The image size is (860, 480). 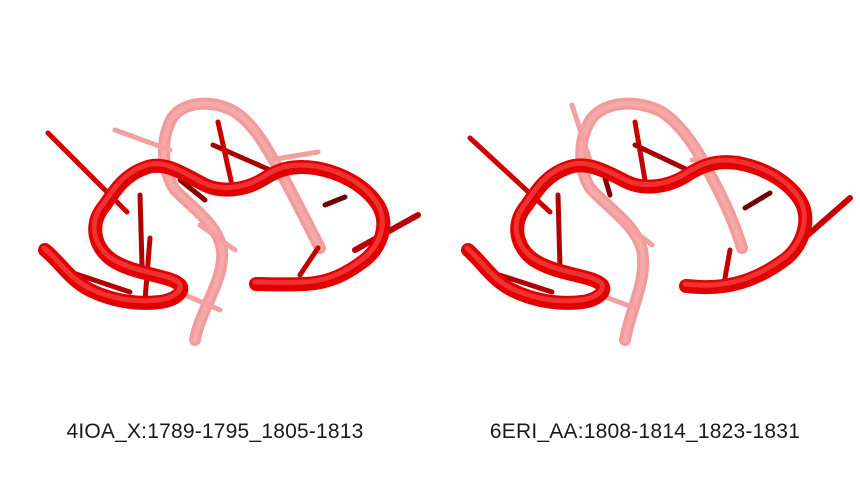 I want to click on structure-label-right: 6ERI_AA:1808-1814_1823-1831, so click(x=645, y=431).